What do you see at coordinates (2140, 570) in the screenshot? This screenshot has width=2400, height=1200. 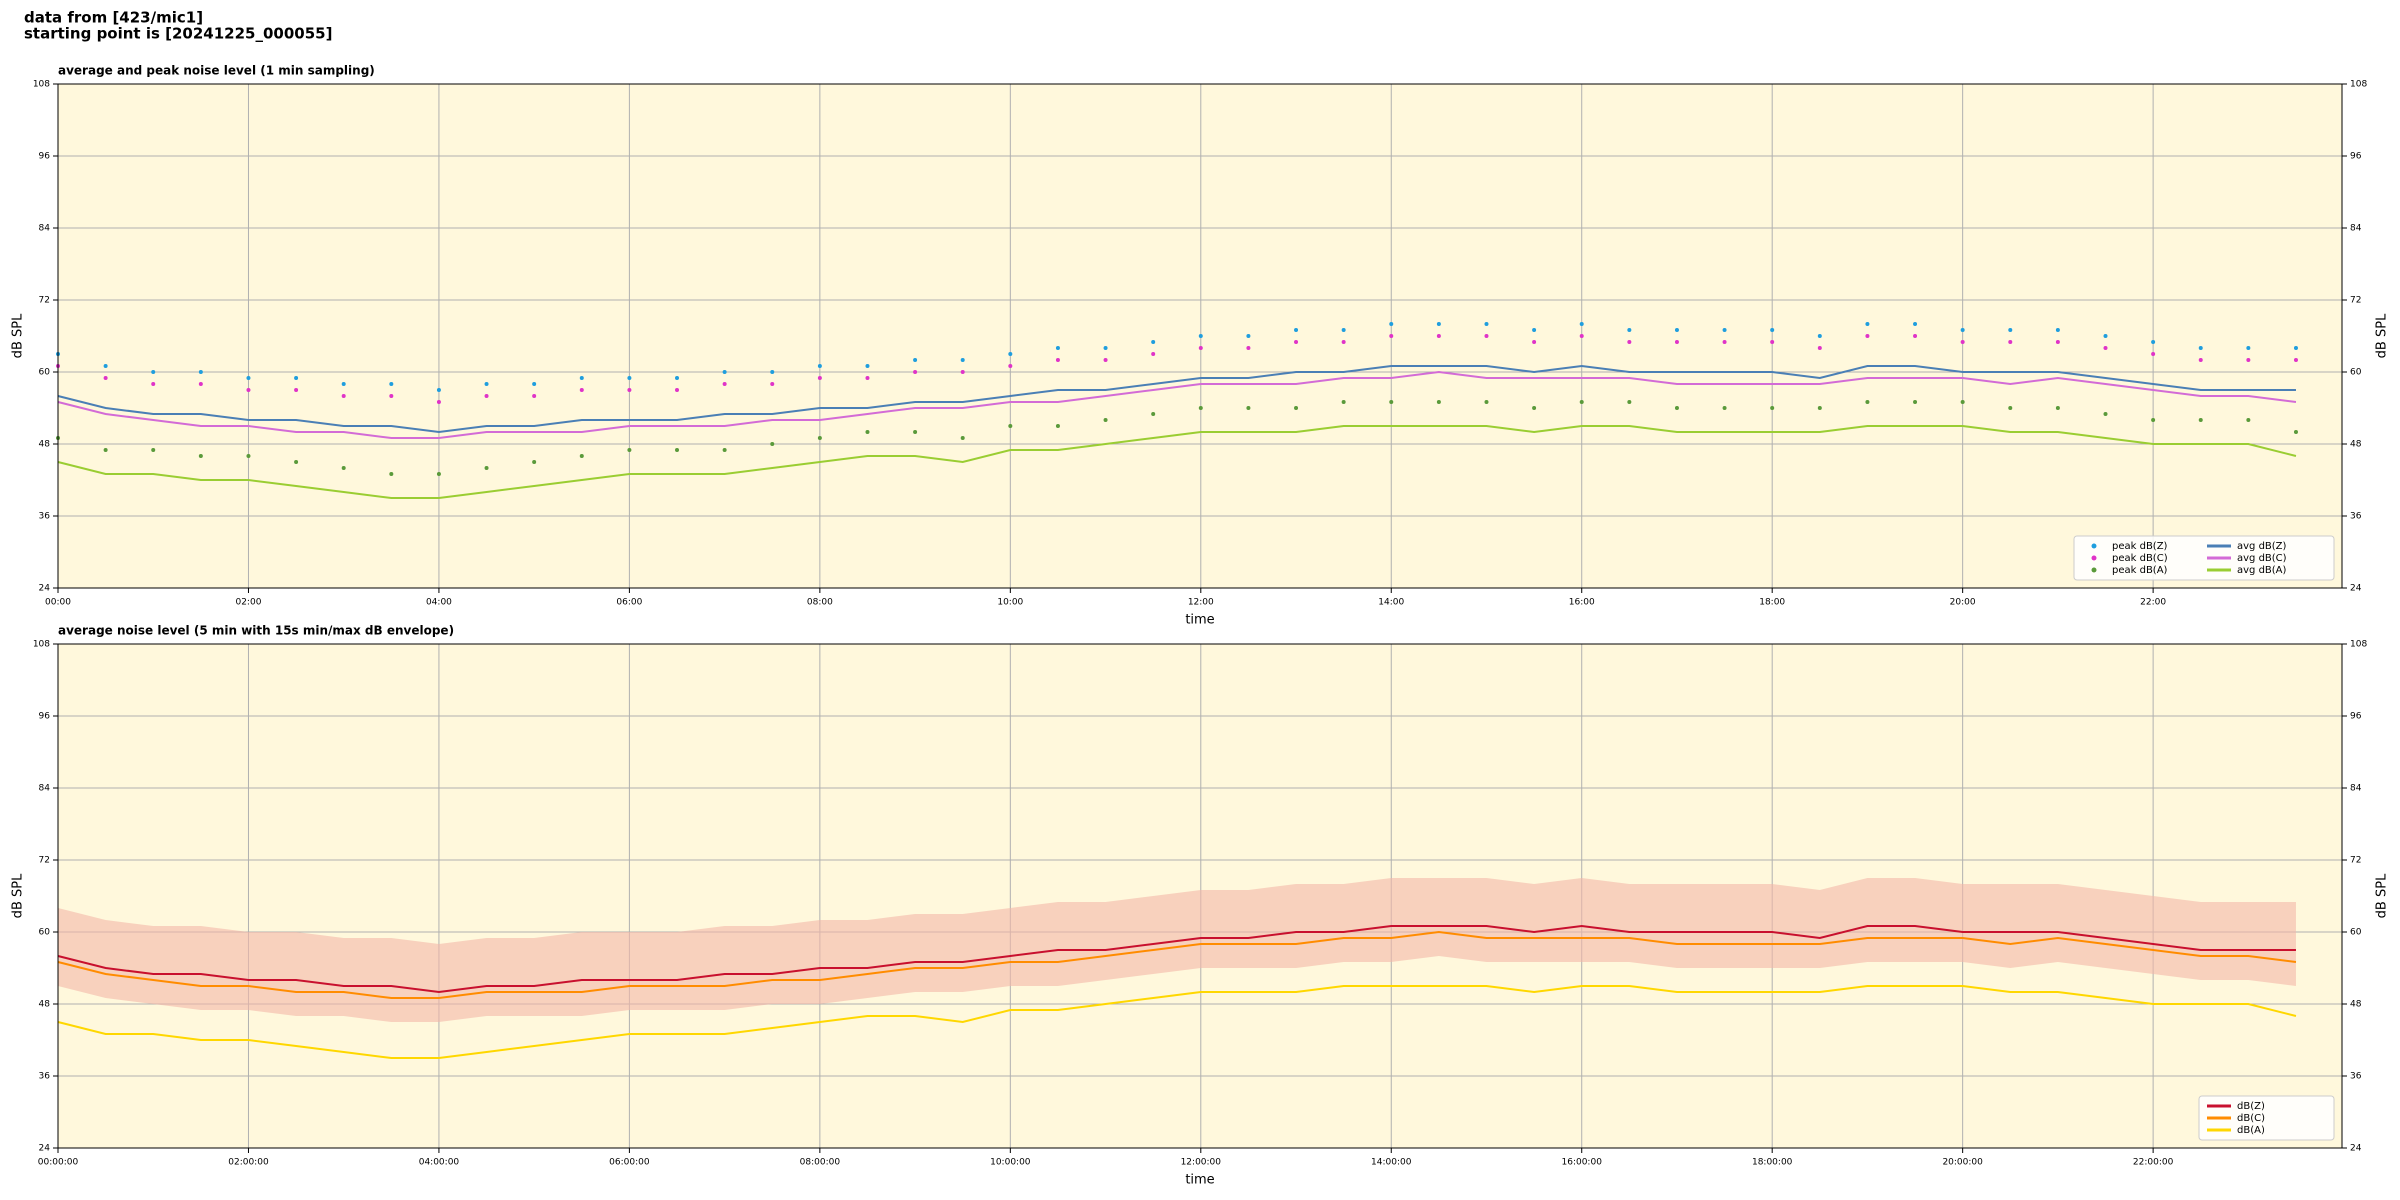 I see `legend-label: peak dB(A)` at bounding box center [2140, 570].